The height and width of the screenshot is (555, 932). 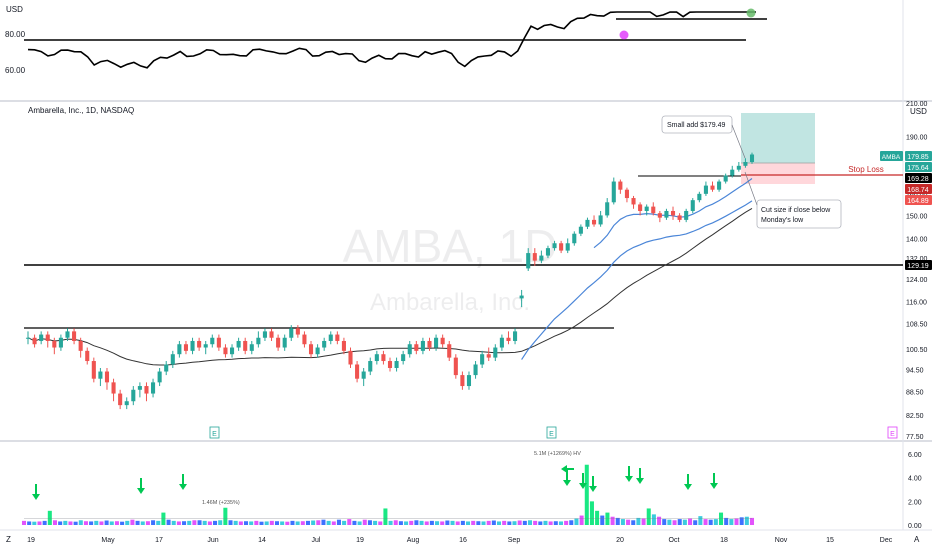 What do you see at coordinates (697, 124) in the screenshot?
I see `note-small-add-box` at bounding box center [697, 124].